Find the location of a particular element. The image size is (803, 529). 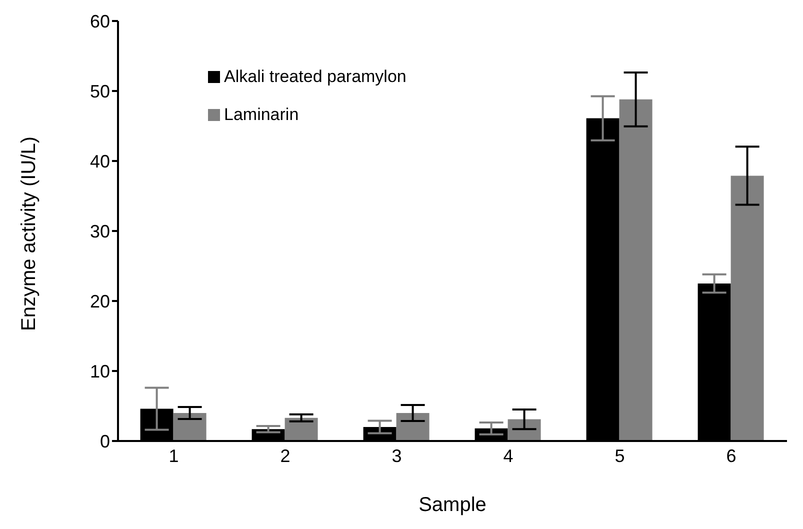

legend-label: Alkali treated paramylon is located at coordinates (315, 77).